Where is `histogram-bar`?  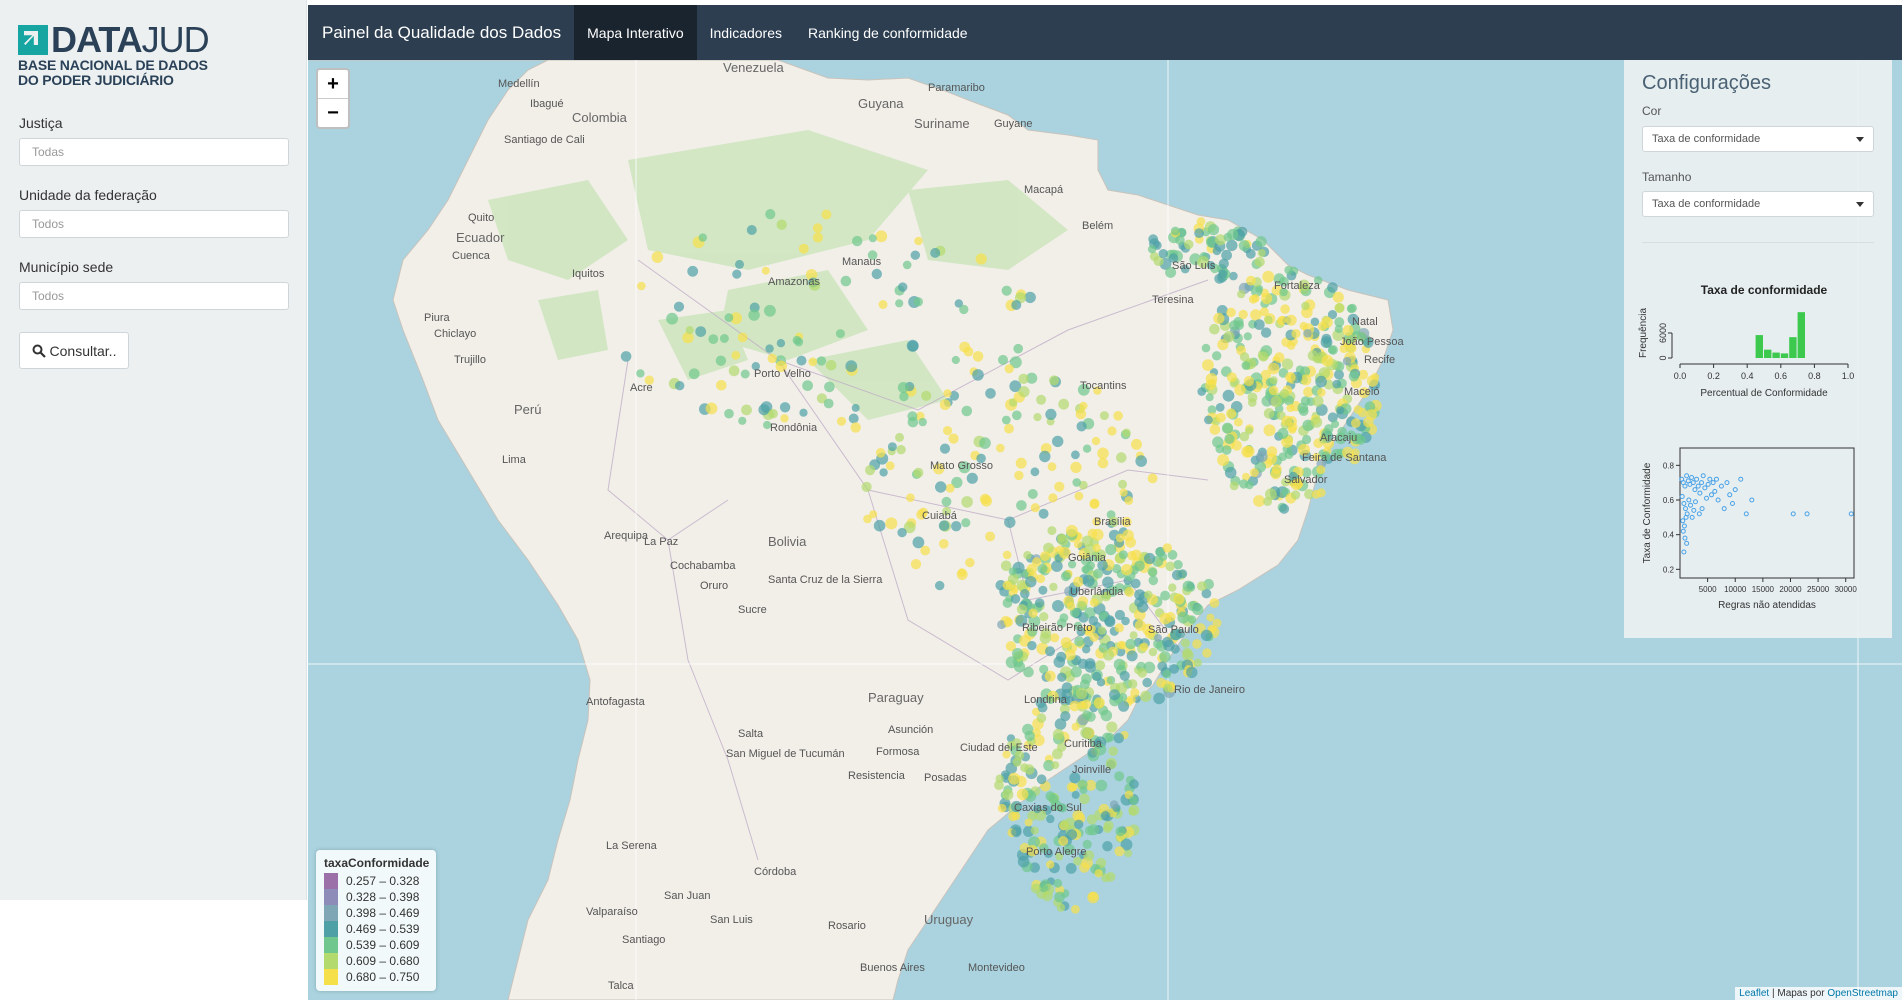 histogram-bar is located at coordinates (1759, 346).